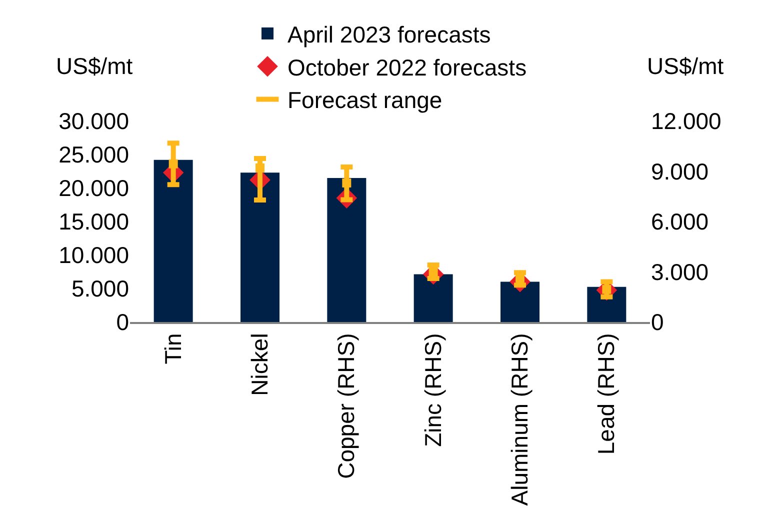  I want to click on x-tick-label: Lead (RHS), so click(606, 394).